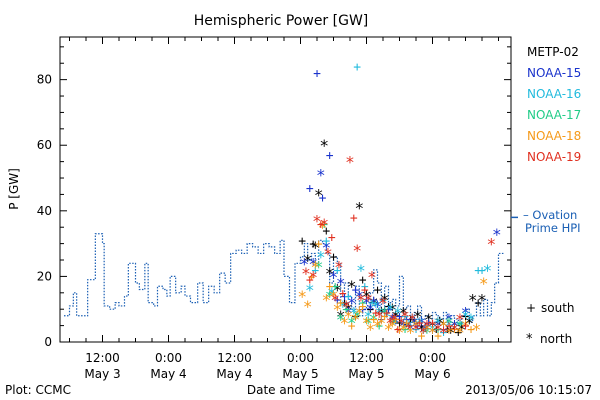  What do you see at coordinates (558, 308) in the screenshot?
I see `south-label: south` at bounding box center [558, 308].